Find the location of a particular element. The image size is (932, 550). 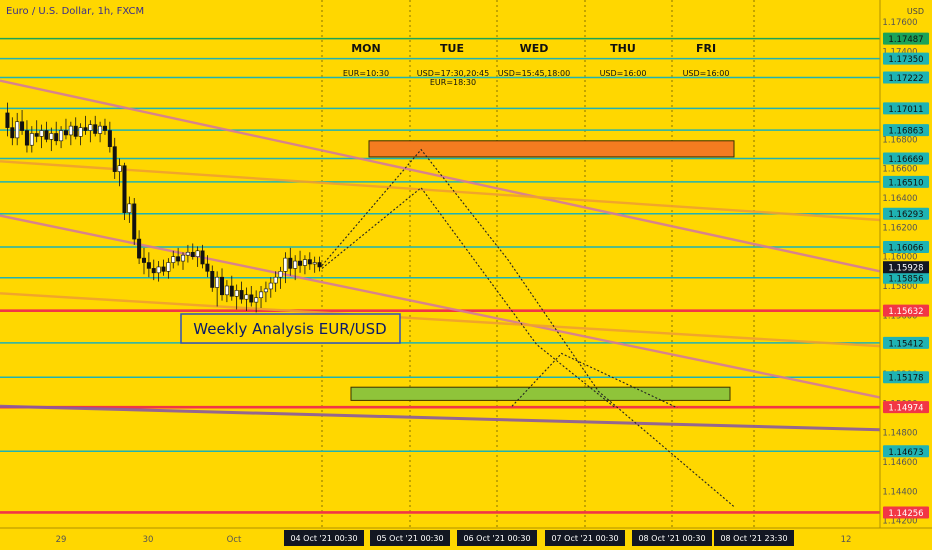

day-label: TUE is located at coordinates (452, 48).